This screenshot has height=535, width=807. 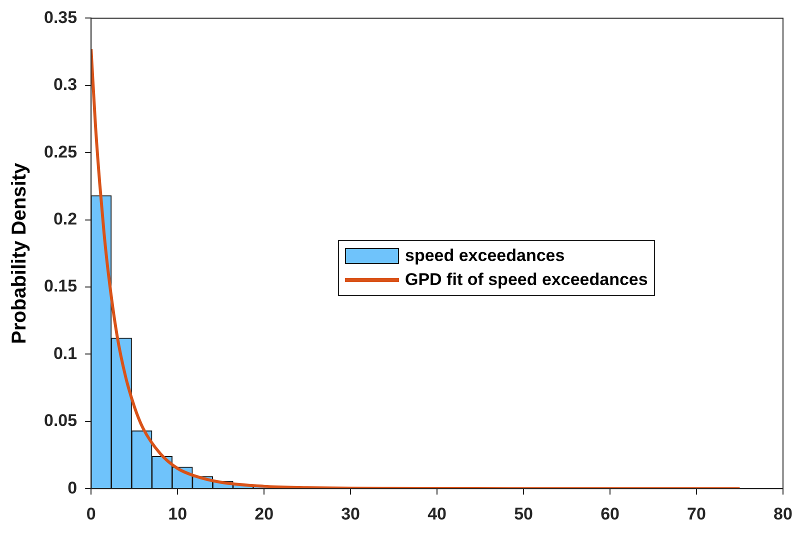 I want to click on legend-label: GPD fit of speed exceedances, so click(x=526, y=280).